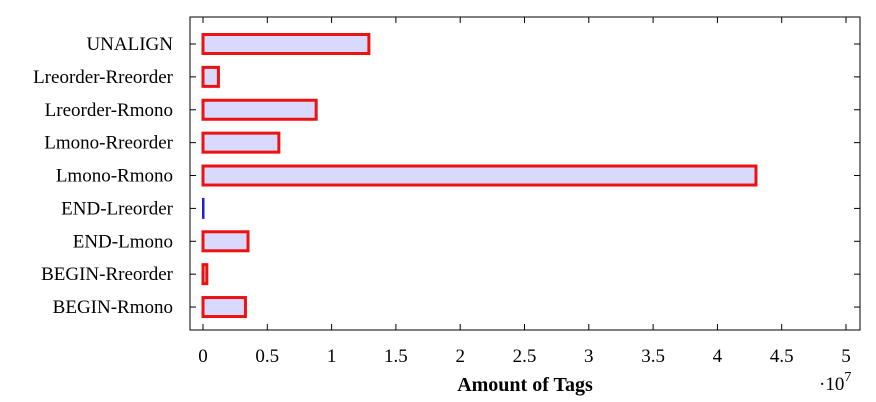 The height and width of the screenshot is (402, 876). What do you see at coordinates (267, 356) in the screenshot?
I see `x-tick-label: 0.5` at bounding box center [267, 356].